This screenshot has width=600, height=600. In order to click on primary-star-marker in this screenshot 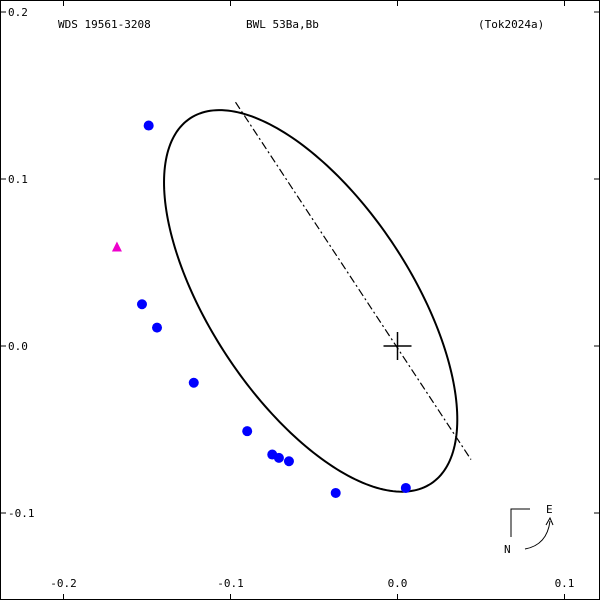, I will do `click(397, 346)`.